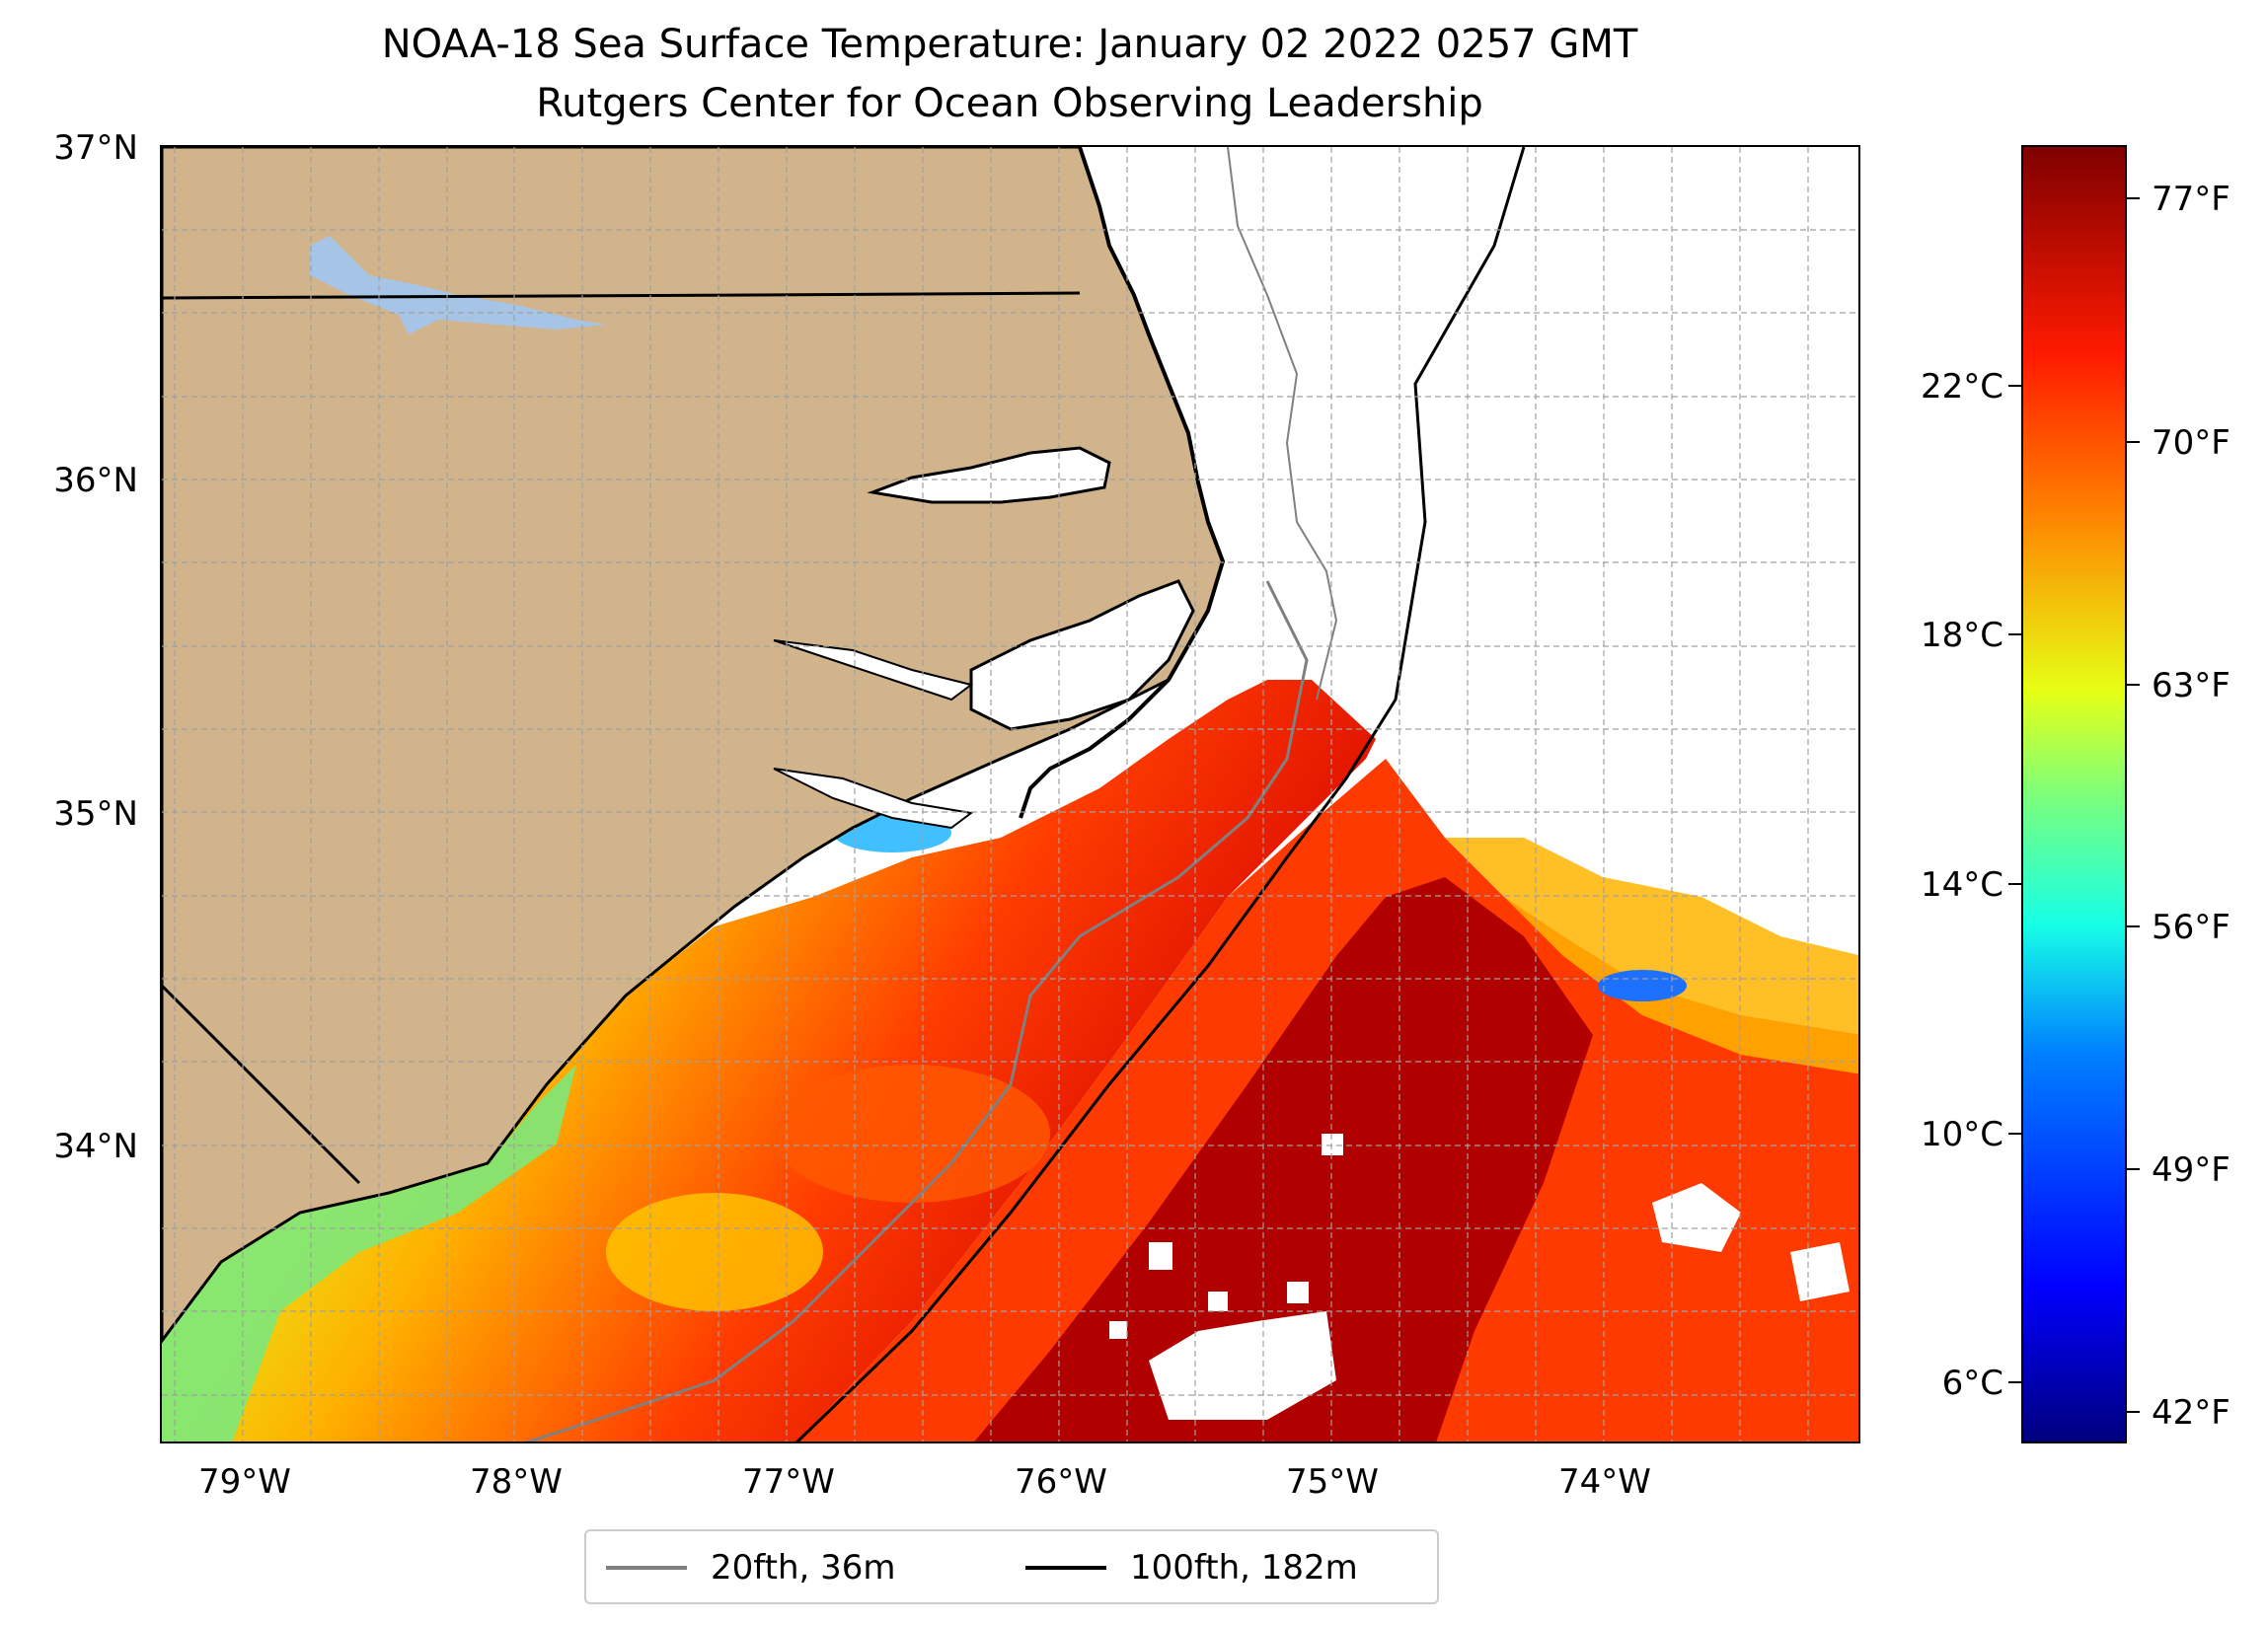  I want to click on isobath-20fth-offshore, so click(1283, 424).